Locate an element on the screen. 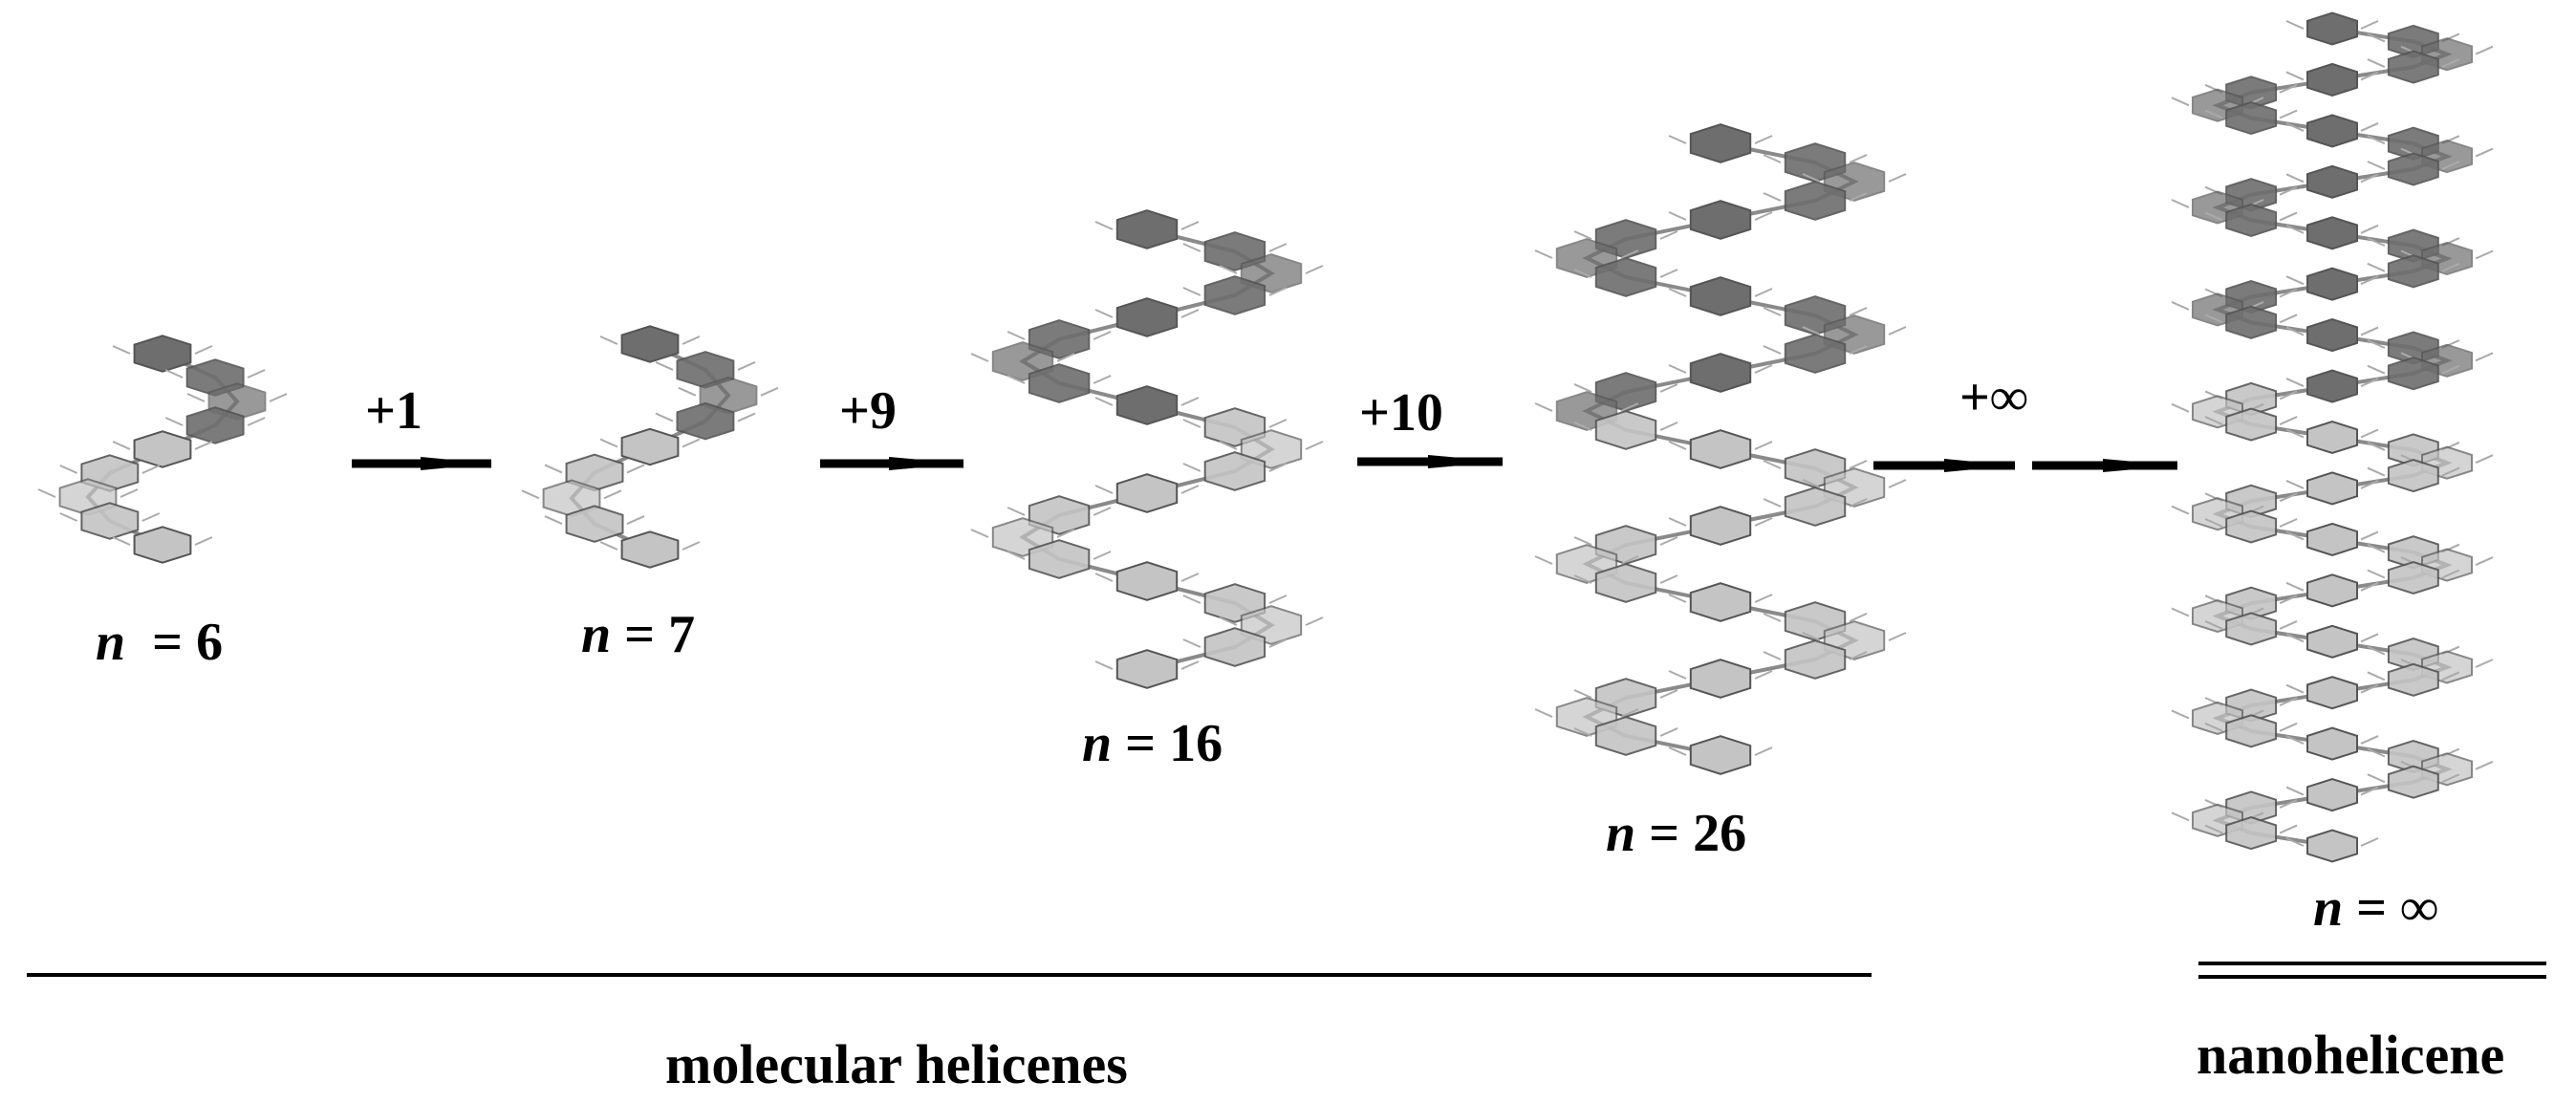 This screenshot has width=2576, height=1103. helicene-n-6-structure is located at coordinates (162, 450).